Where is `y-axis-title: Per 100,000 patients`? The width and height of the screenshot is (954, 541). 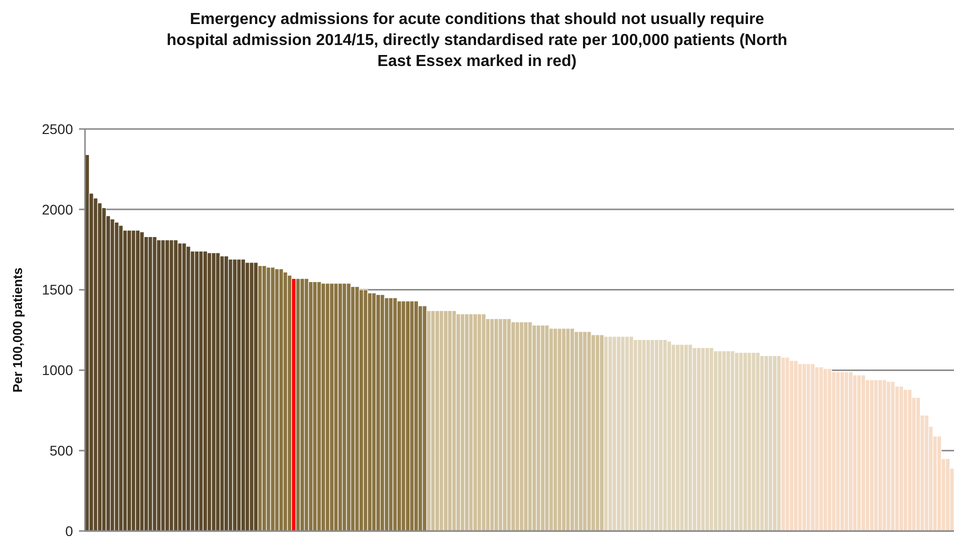
y-axis-title: Per 100,000 patients is located at coordinates (17, 330).